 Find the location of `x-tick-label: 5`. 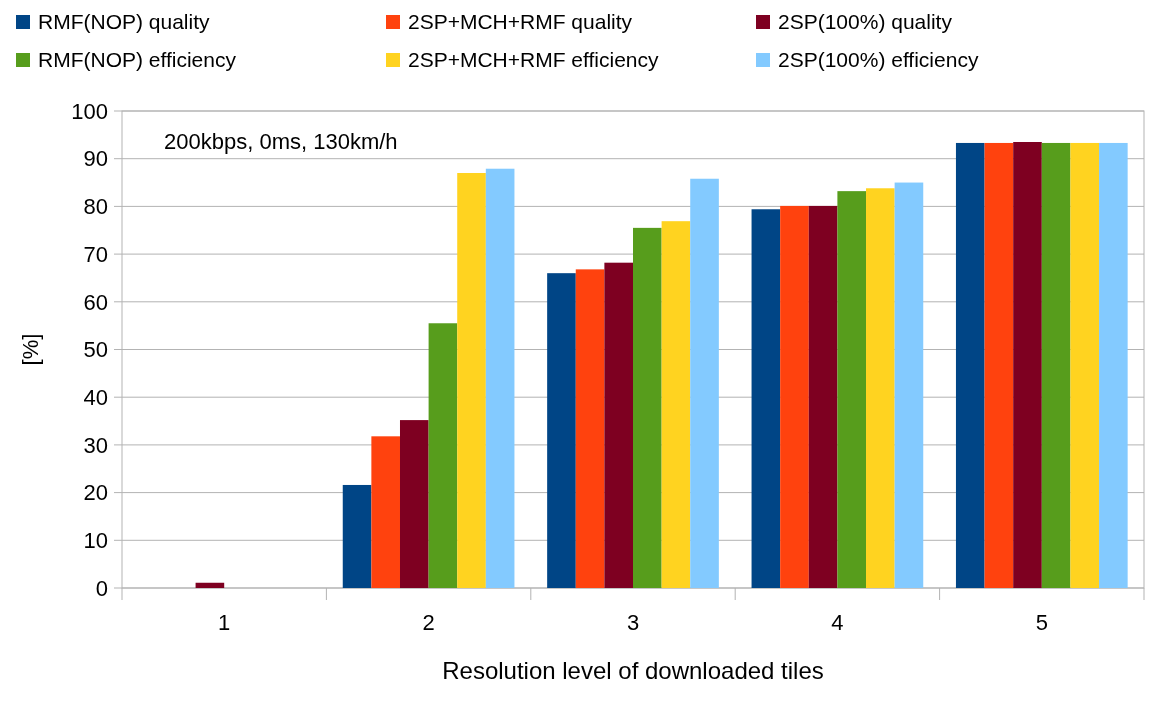

x-tick-label: 5 is located at coordinates (1041, 622).